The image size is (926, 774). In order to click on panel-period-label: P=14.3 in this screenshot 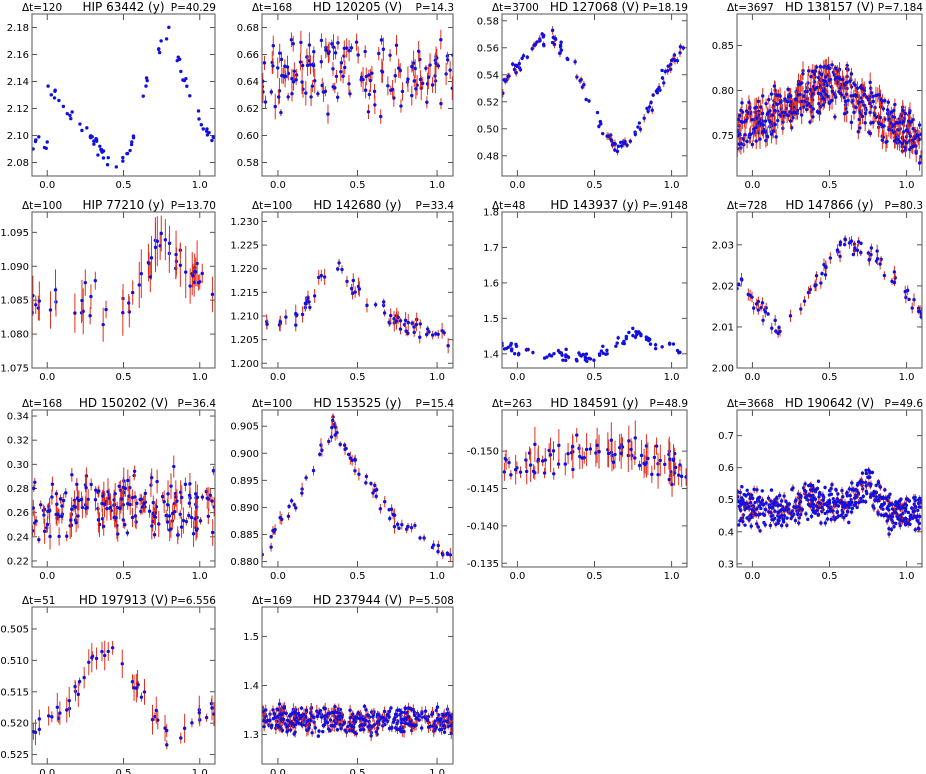, I will do `click(434, 8)`.